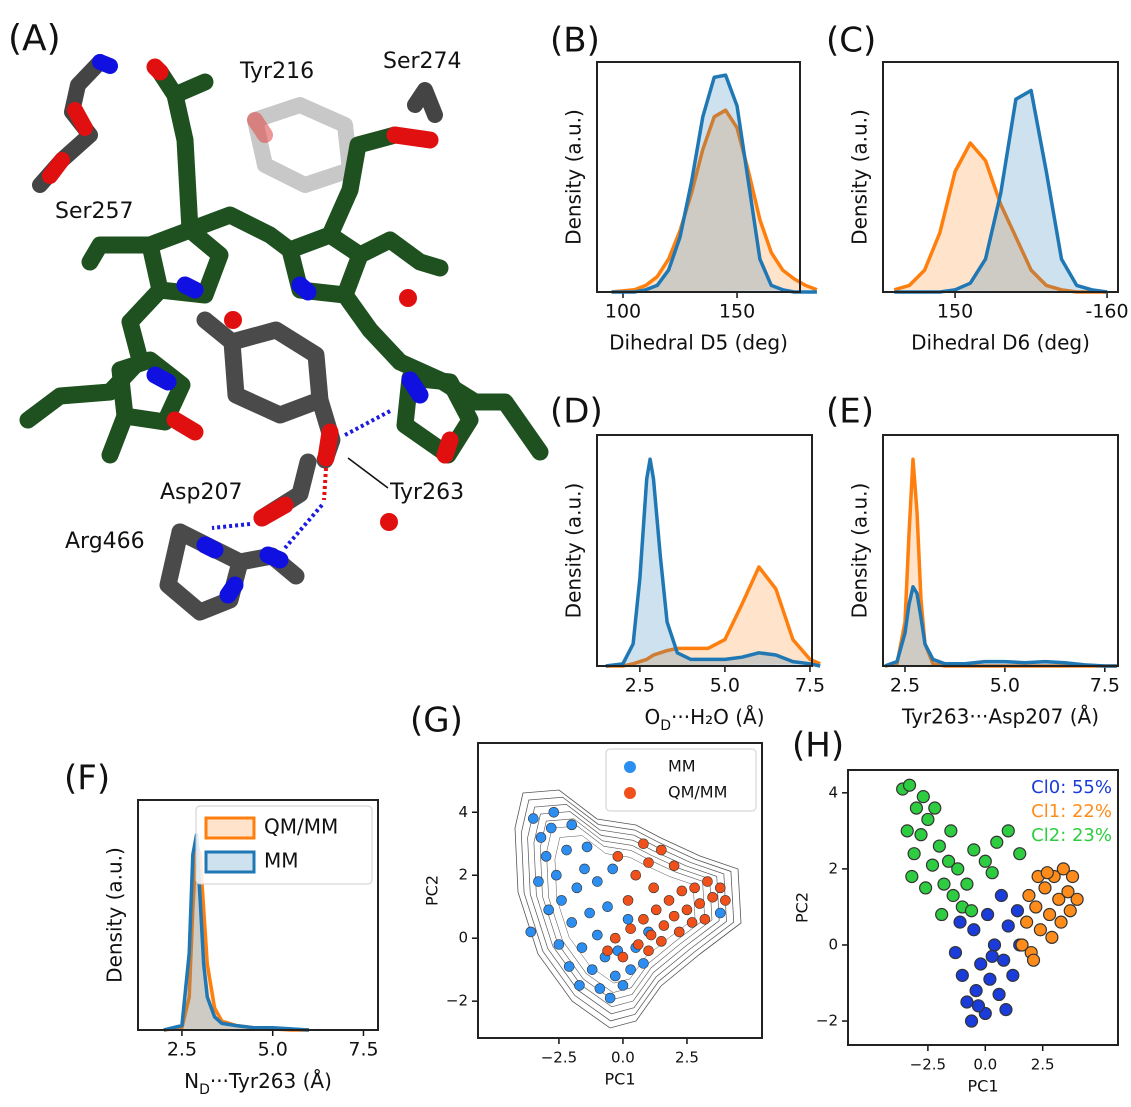 The image size is (1131, 1107). I want to click on residue-label: Arg466, so click(105, 541).